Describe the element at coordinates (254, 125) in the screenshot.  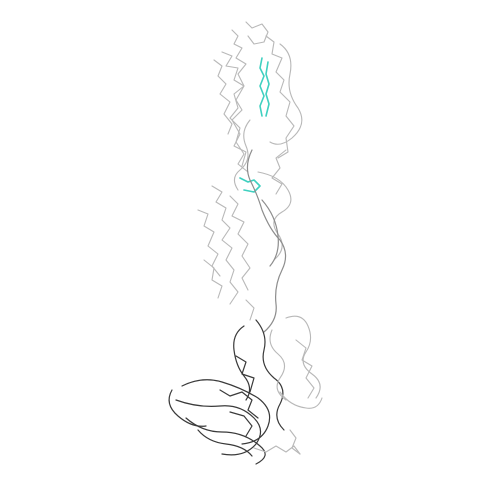
I see `highlight-strands` at that location.